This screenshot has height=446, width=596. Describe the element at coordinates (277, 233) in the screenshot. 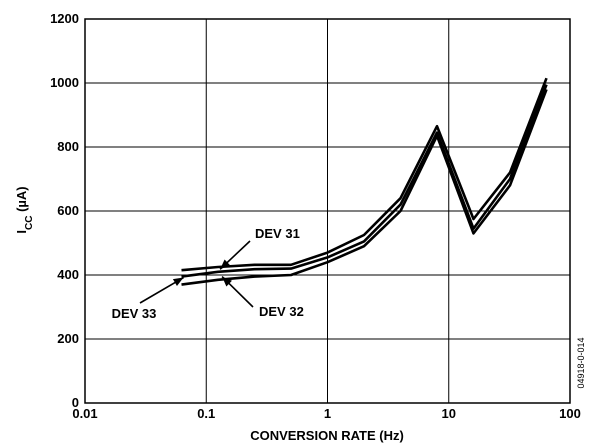

I see `annotation-label-dev-31: DEV 31` at that location.